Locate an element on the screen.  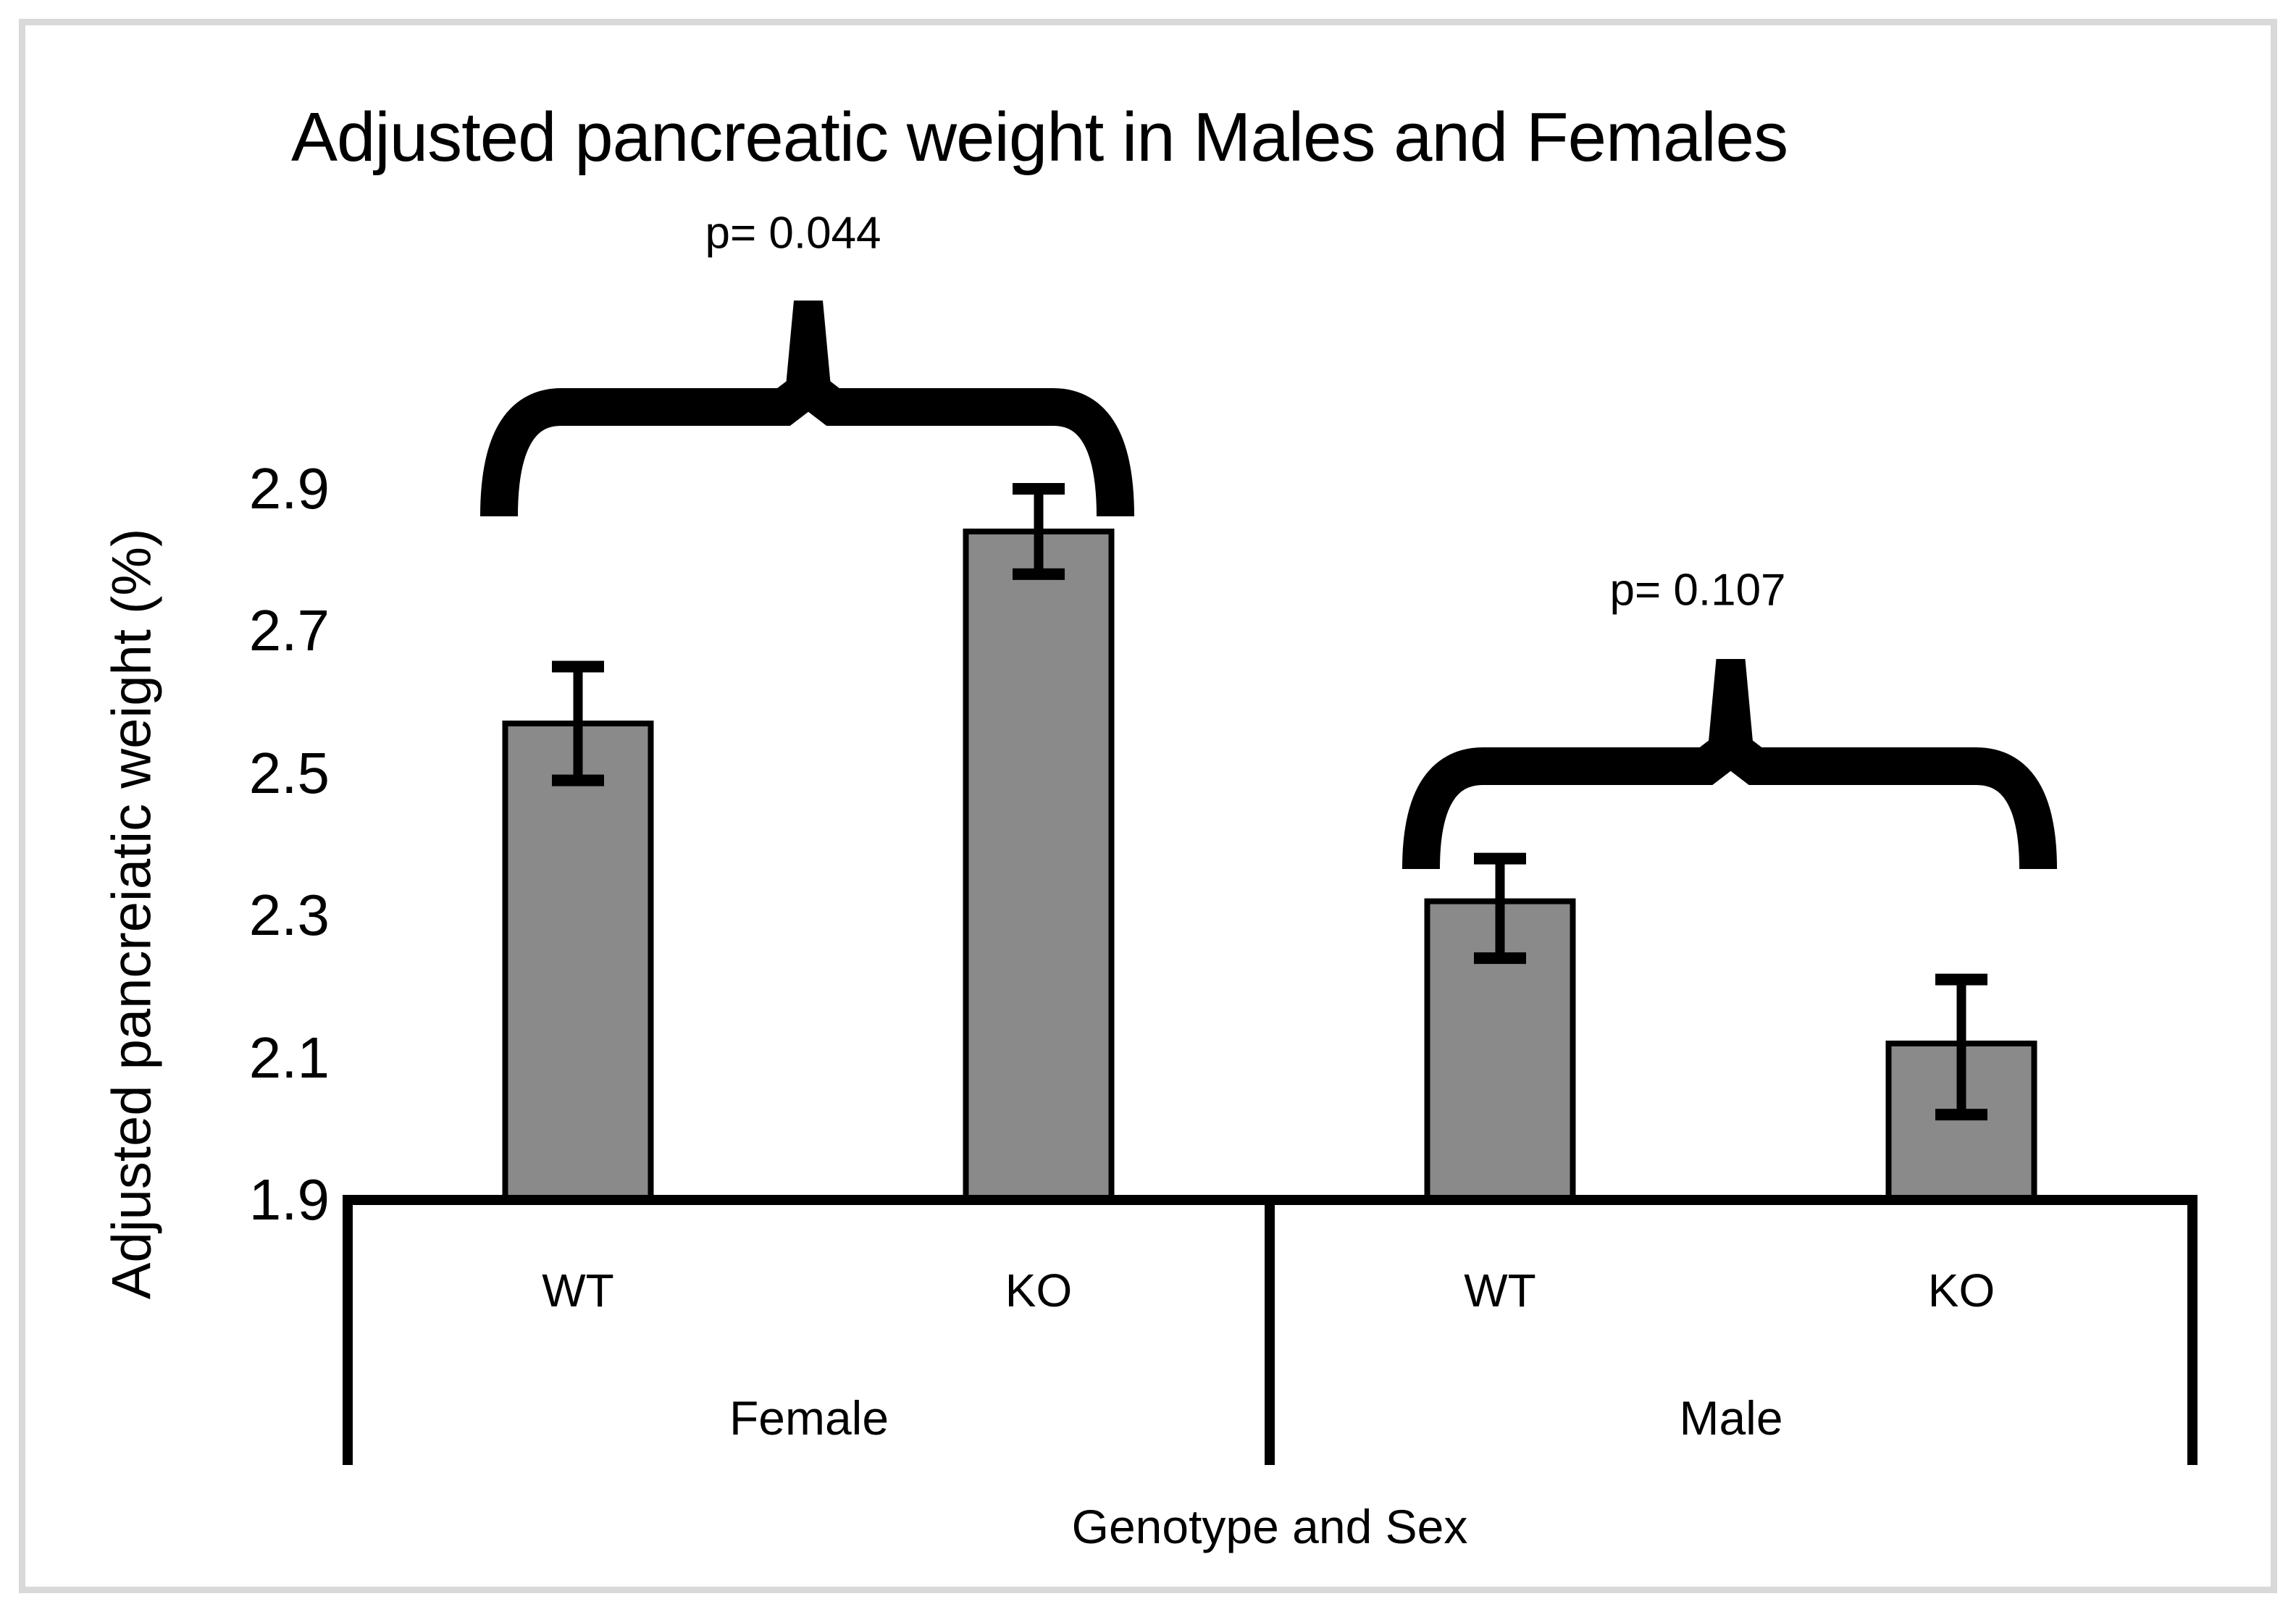
y-tick-label-2.5: 2.5 is located at coordinates (289, 772).